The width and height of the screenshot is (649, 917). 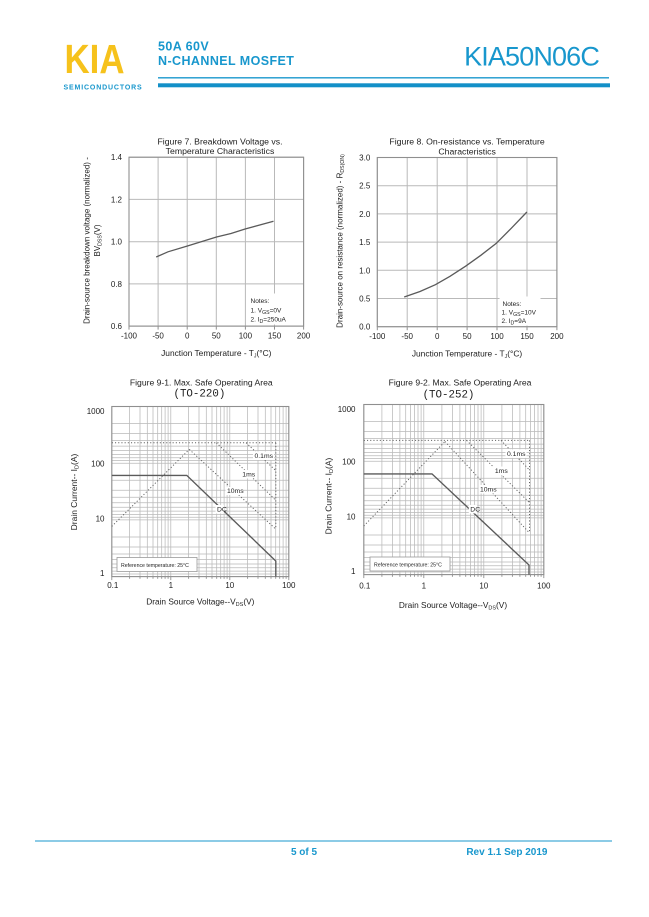 I want to click on svg-text: 5 of 5, so click(x=304, y=852).